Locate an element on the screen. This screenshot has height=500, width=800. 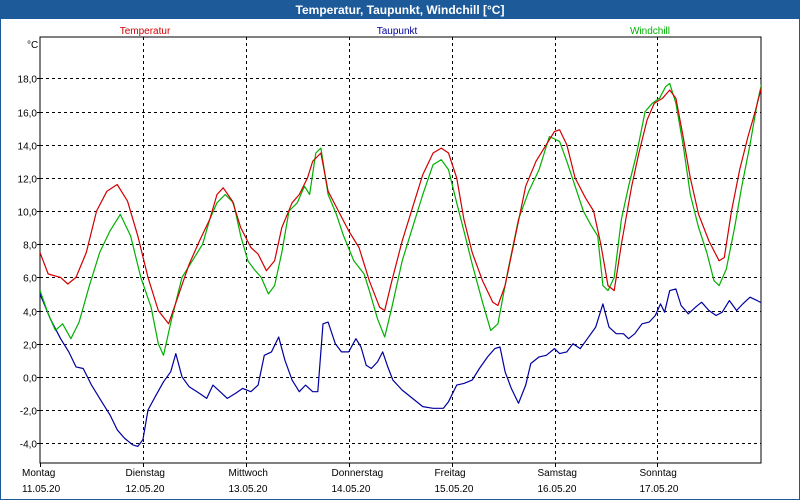
x-date-label: 14.05.20 is located at coordinates (351, 489).